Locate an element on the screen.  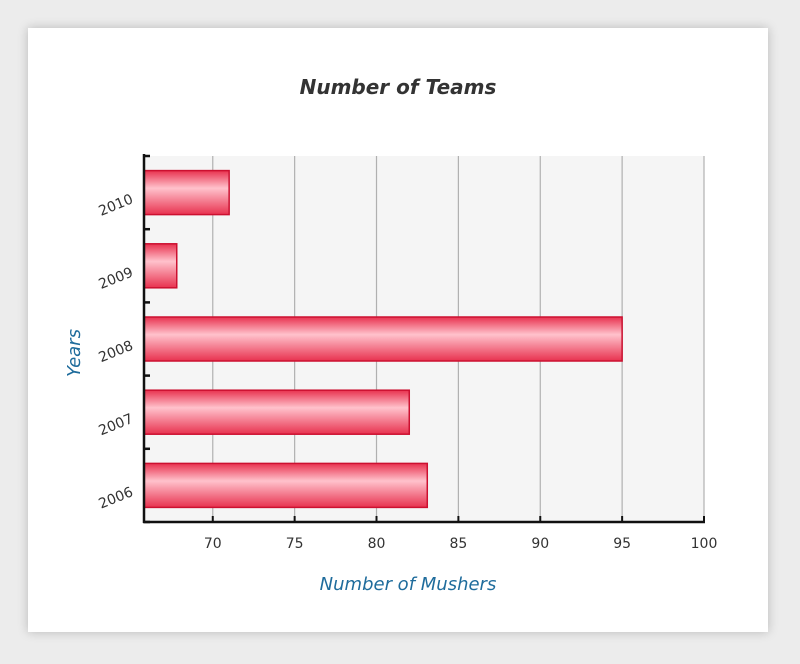
y-tick-label-2007: 2007 is located at coordinates (115, 425).